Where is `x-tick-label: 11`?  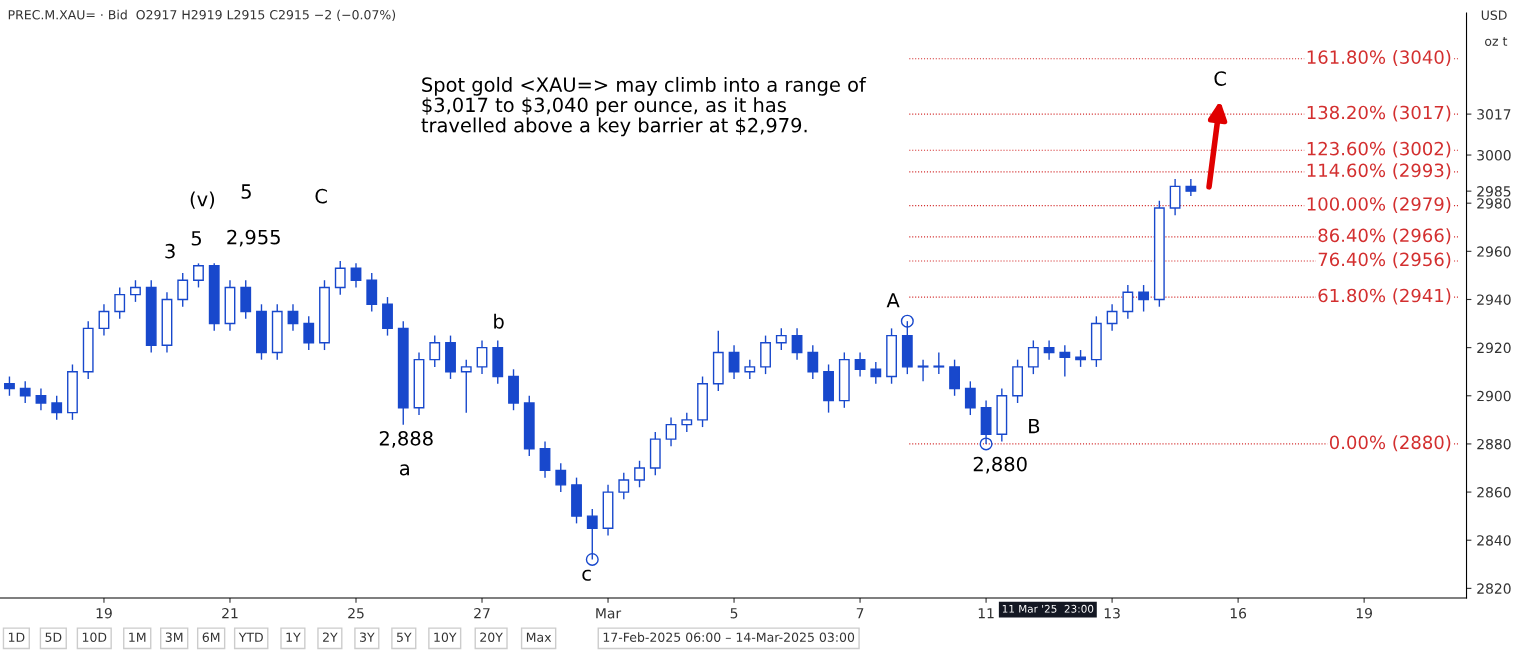 x-tick-label: 11 is located at coordinates (986, 613).